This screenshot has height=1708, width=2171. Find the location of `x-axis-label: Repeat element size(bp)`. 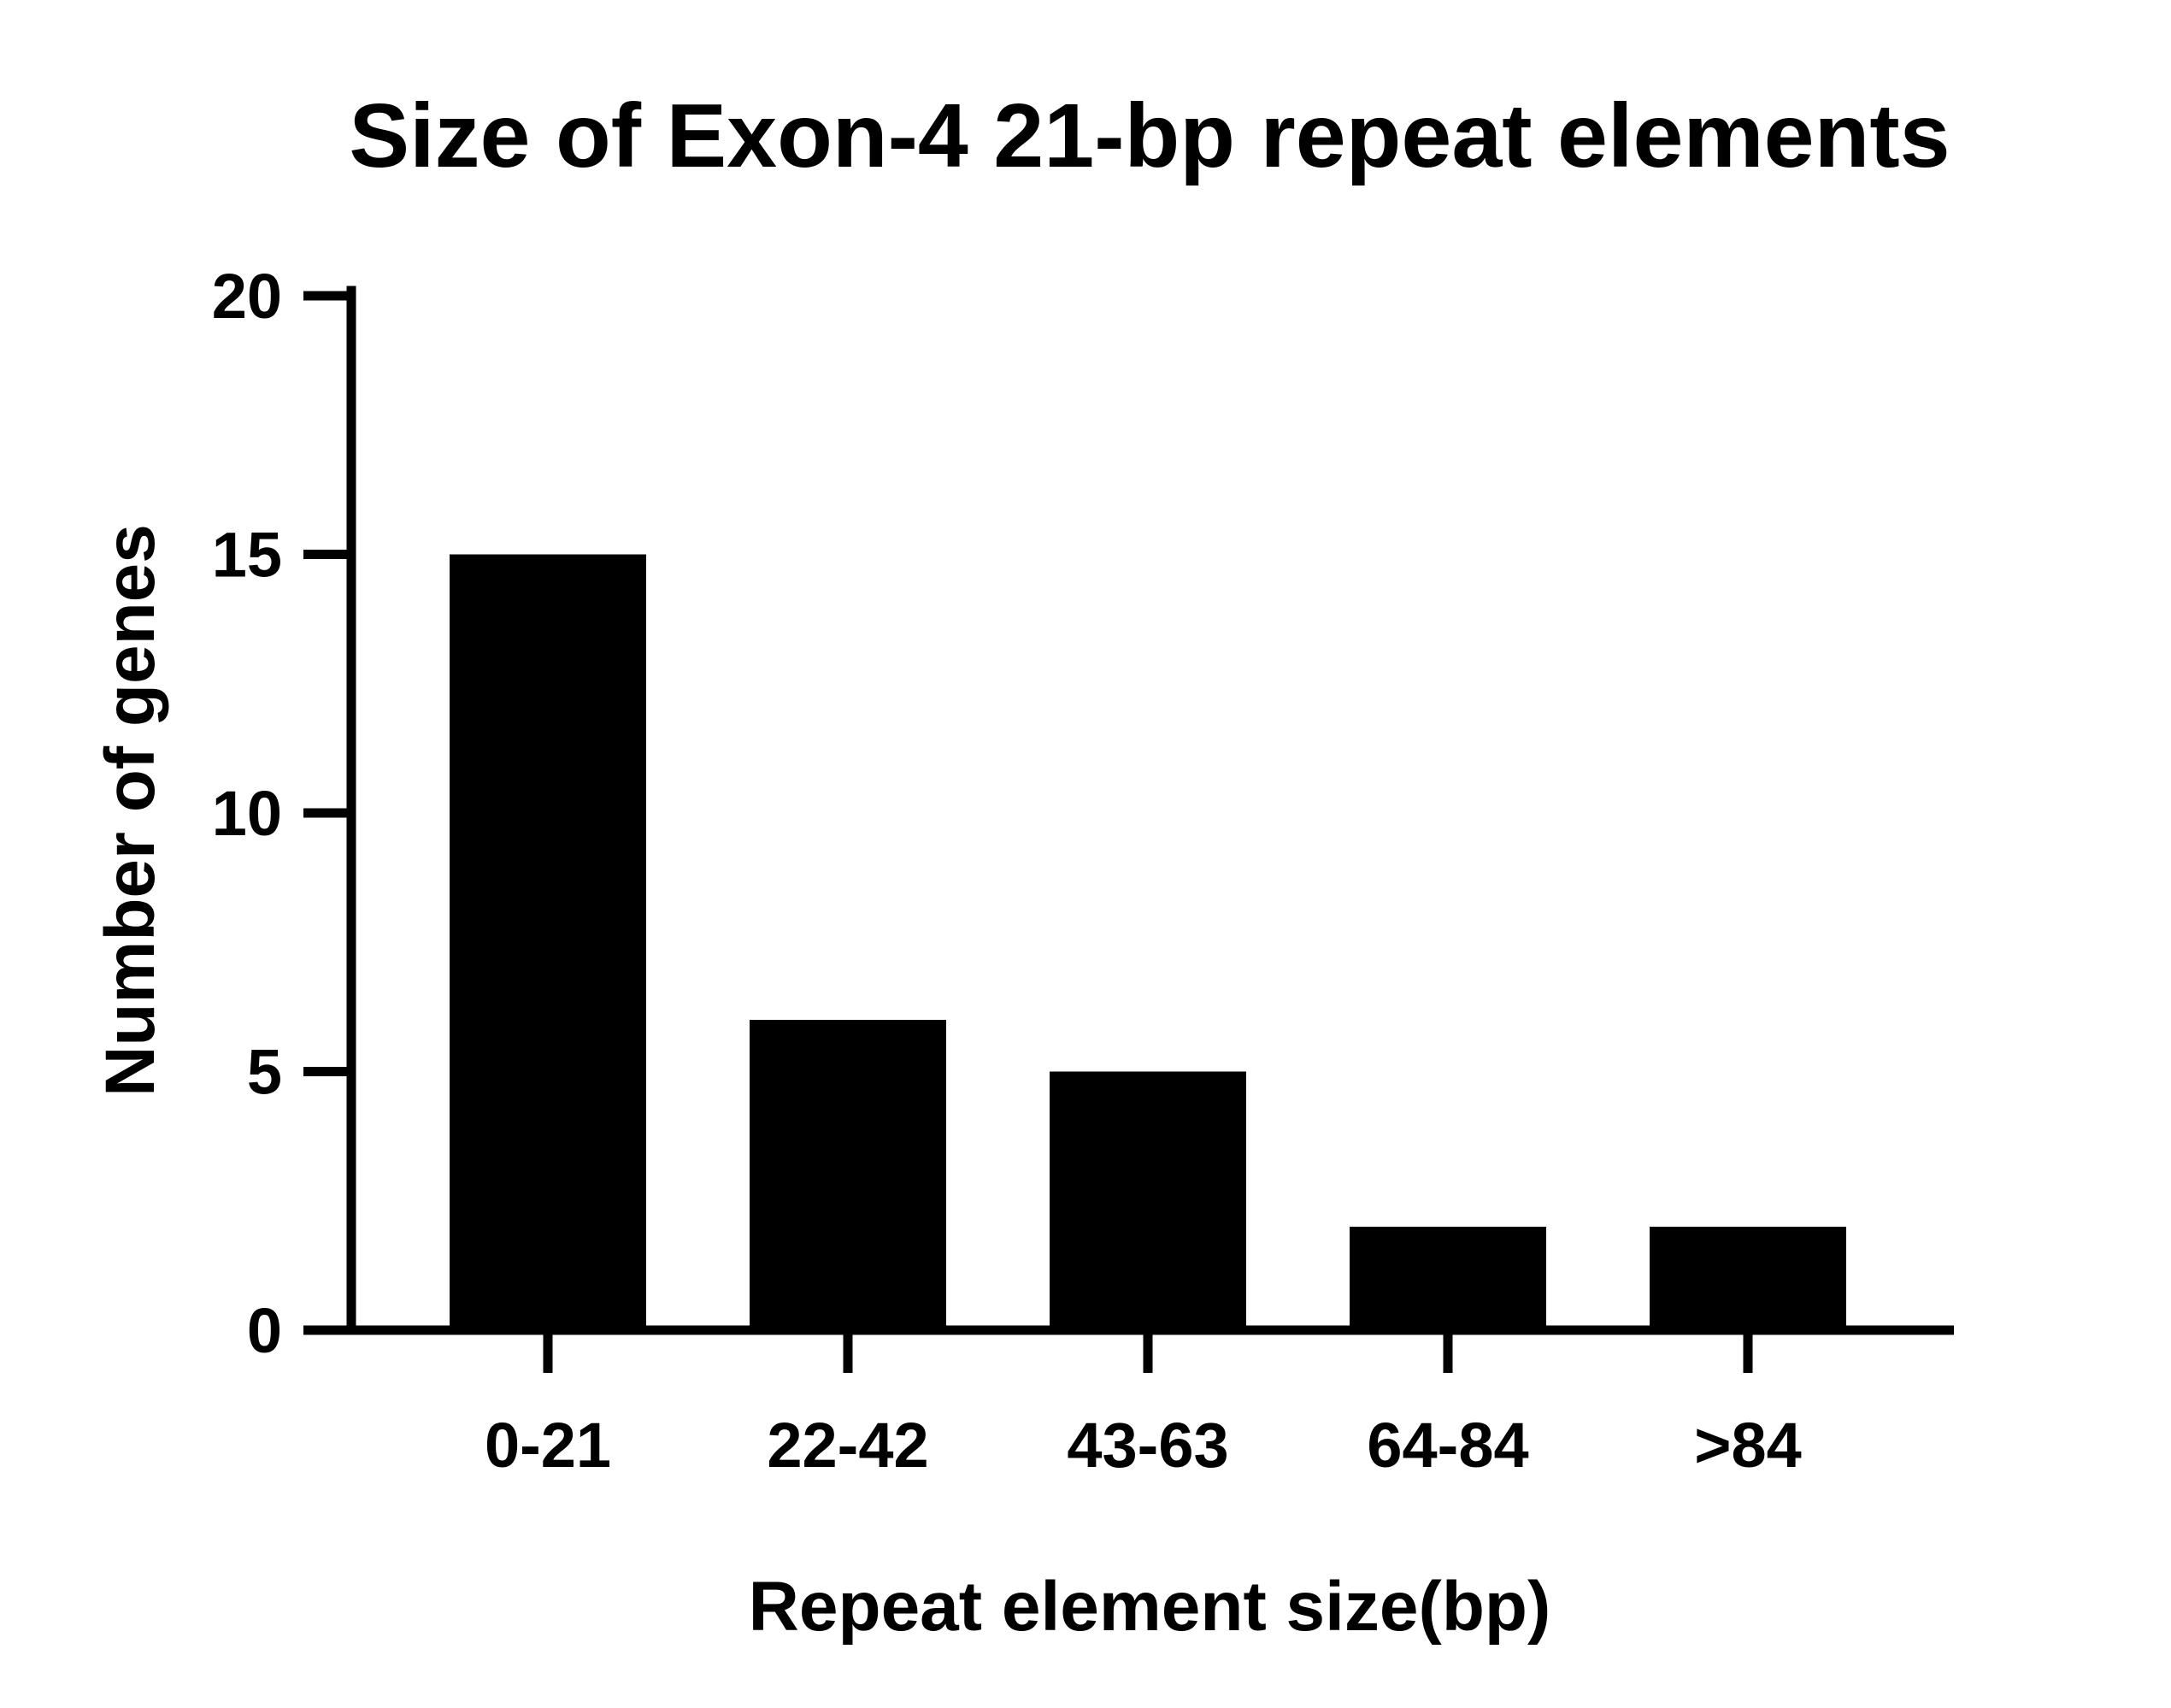

x-axis-label: Repeat element size(bp) is located at coordinates (1150, 1607).